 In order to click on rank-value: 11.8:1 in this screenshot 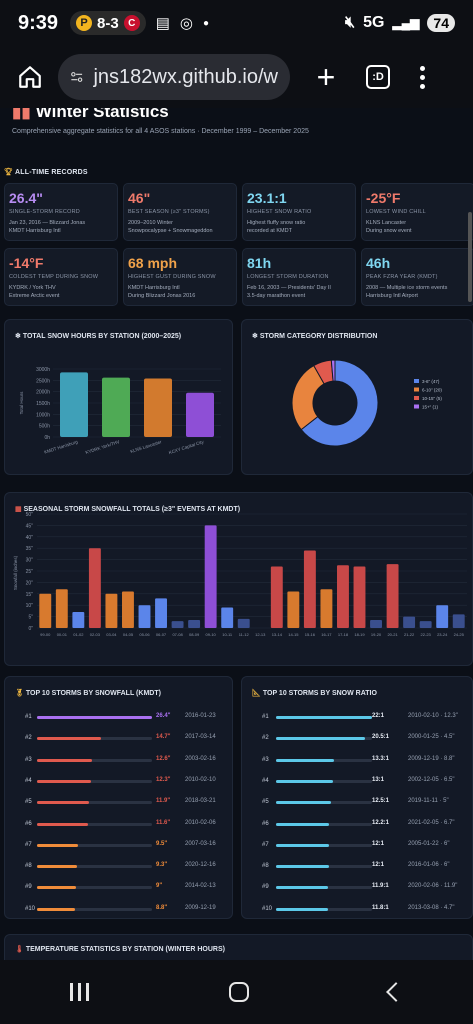, I will do `click(380, 907)`.